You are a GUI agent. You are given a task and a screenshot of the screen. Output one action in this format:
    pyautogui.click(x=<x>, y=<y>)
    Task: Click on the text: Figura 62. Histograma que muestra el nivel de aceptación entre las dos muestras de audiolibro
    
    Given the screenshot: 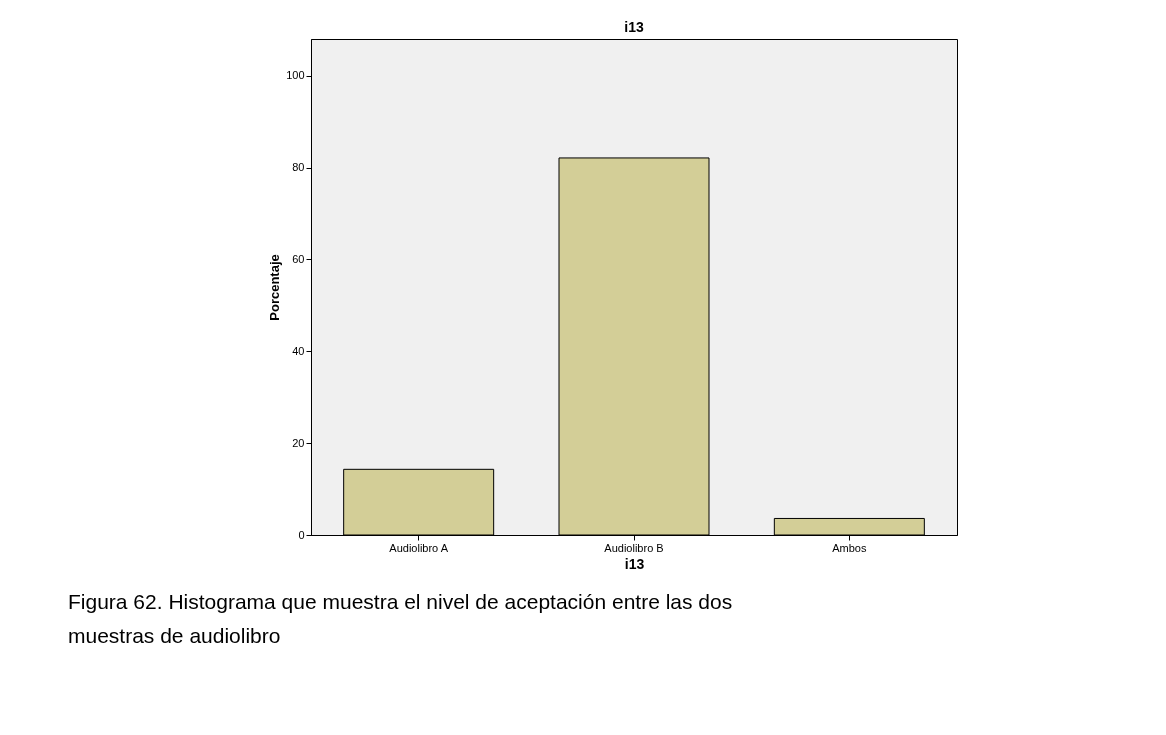 What is the action you would take?
    pyautogui.click(x=400, y=618)
    